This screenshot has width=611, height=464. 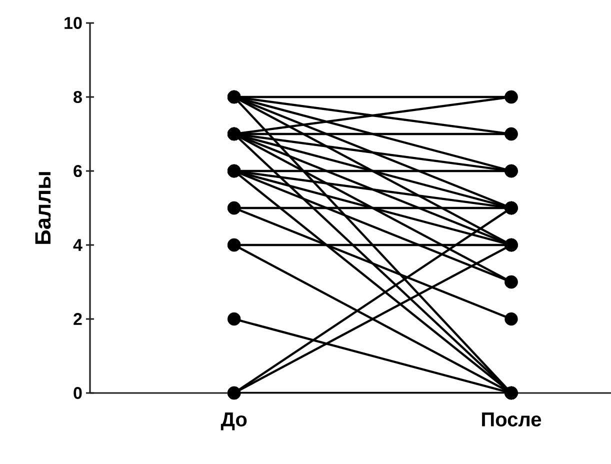 I want to click on y-tick-label: 10, so click(x=73, y=23).